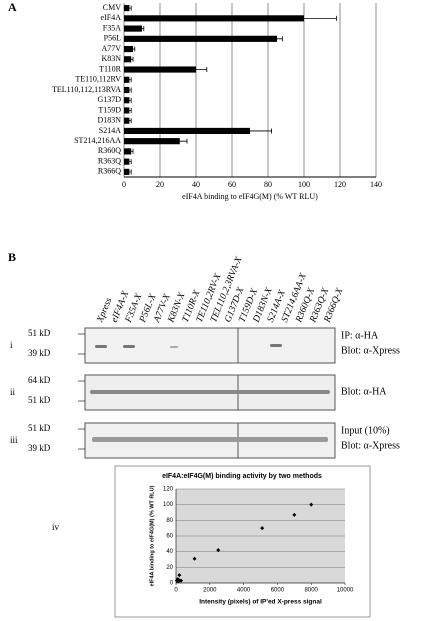 Image resolution: width=432 pixels, height=621 pixels. What do you see at coordinates (169, 568) in the screenshot?
I see `y-tick-label: 20` at bounding box center [169, 568].